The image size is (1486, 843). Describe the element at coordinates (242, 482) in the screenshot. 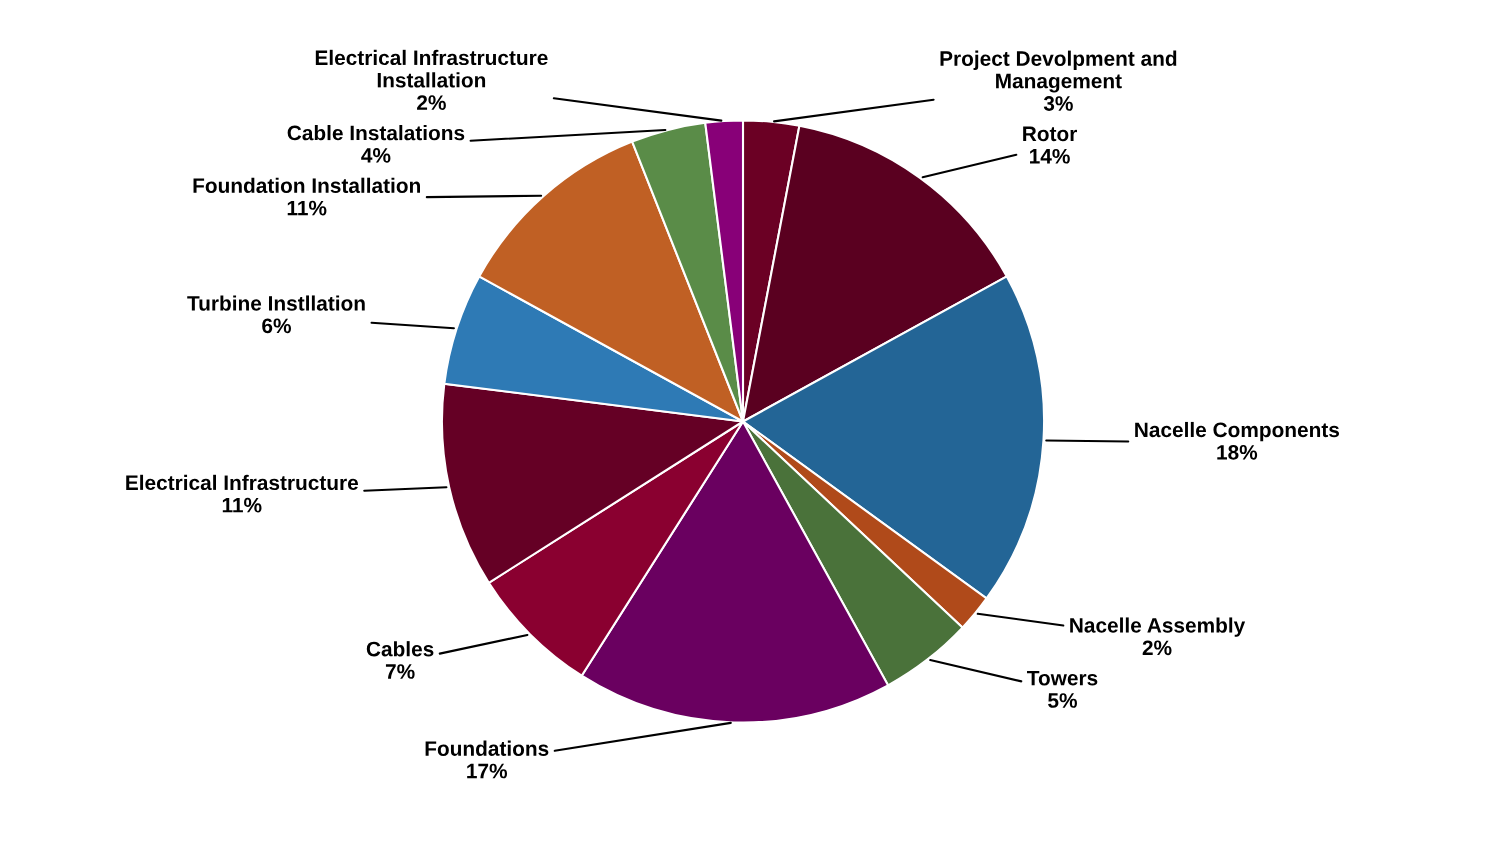

I see `slice-label: Electrical Infrastructure` at that location.